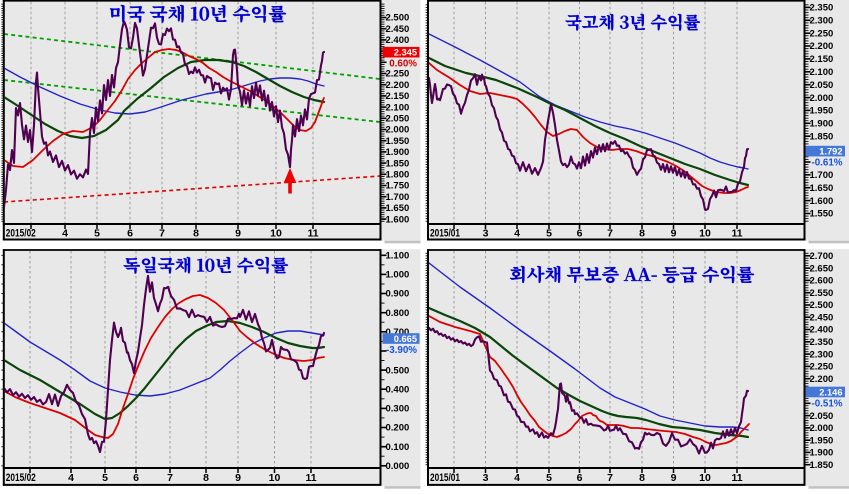  Describe the element at coordinates (822, 256) in the screenshot. I see `svg-text: 2.700` at that location.